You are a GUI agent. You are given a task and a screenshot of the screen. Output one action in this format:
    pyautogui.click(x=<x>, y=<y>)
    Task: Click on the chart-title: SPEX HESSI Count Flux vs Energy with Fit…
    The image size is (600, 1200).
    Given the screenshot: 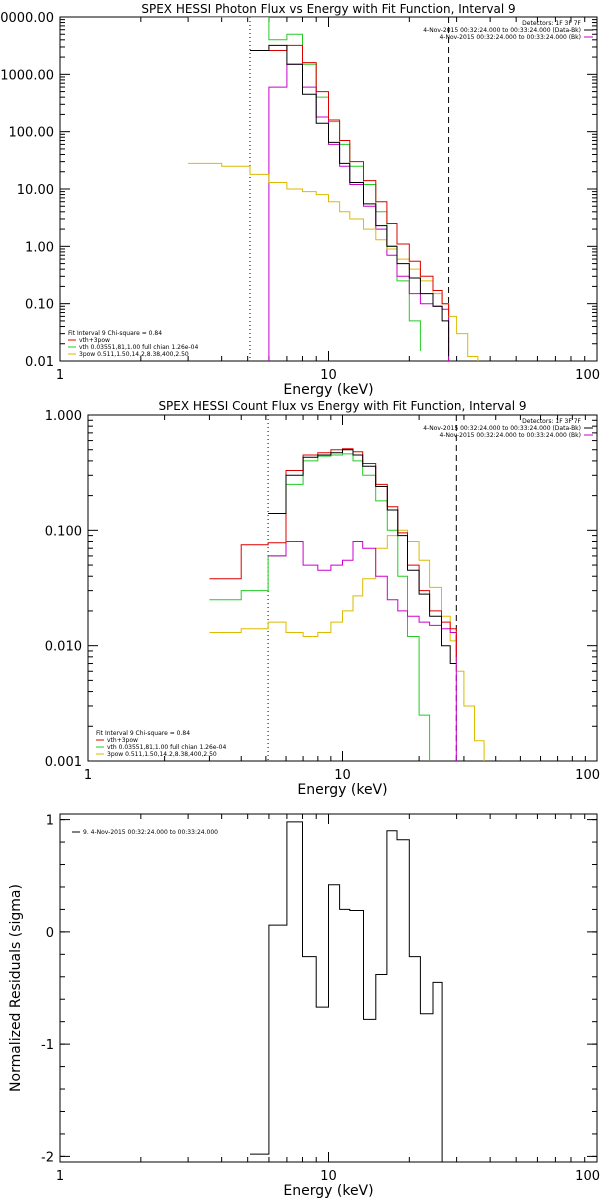 What is the action you would take?
    pyautogui.click(x=342, y=406)
    